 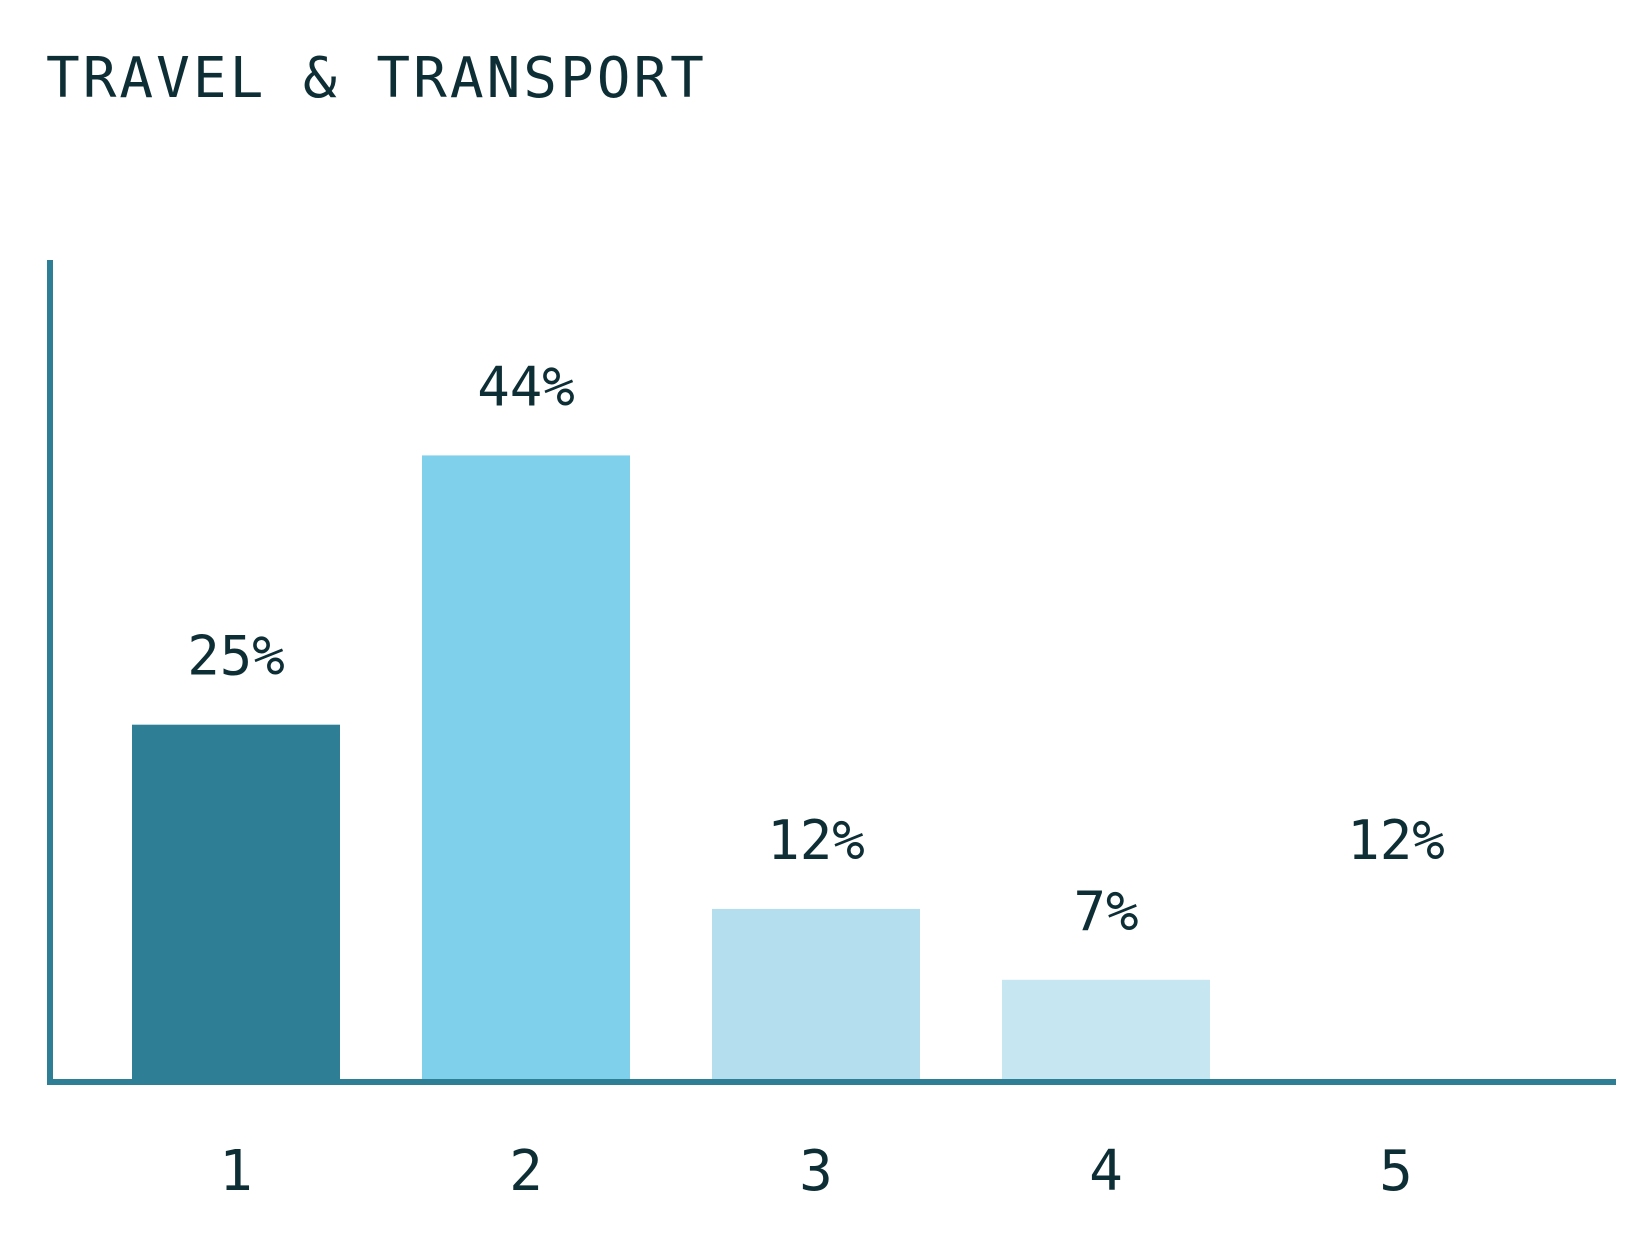 I want to click on category-label-2: 2, so click(x=526, y=1171).